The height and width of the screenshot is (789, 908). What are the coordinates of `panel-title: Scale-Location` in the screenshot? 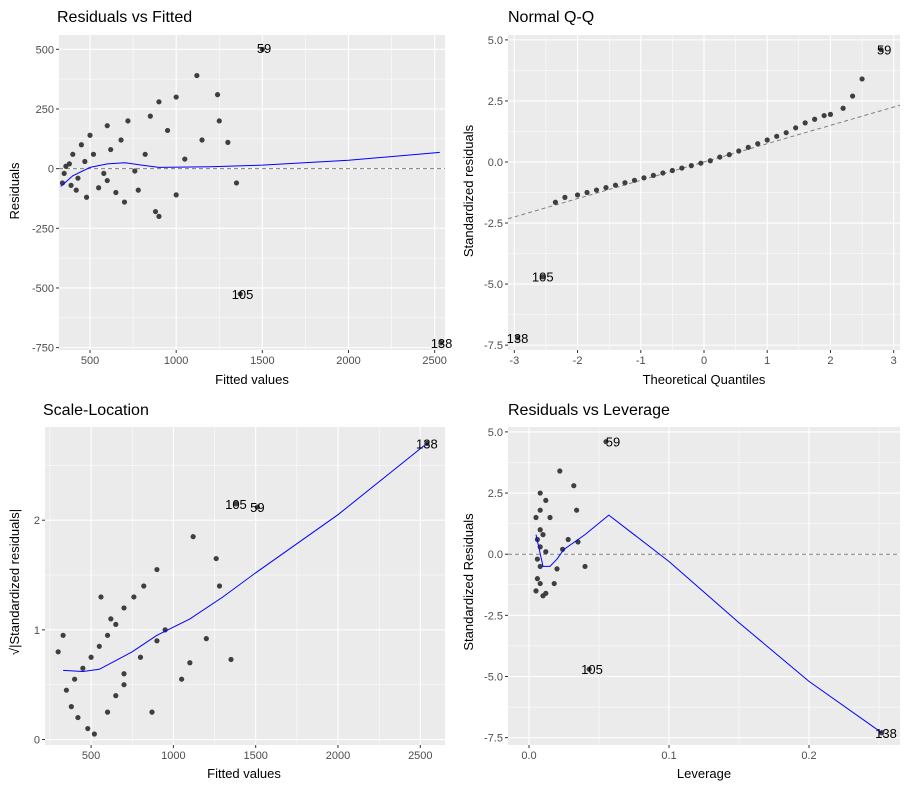 It's located at (96, 410).